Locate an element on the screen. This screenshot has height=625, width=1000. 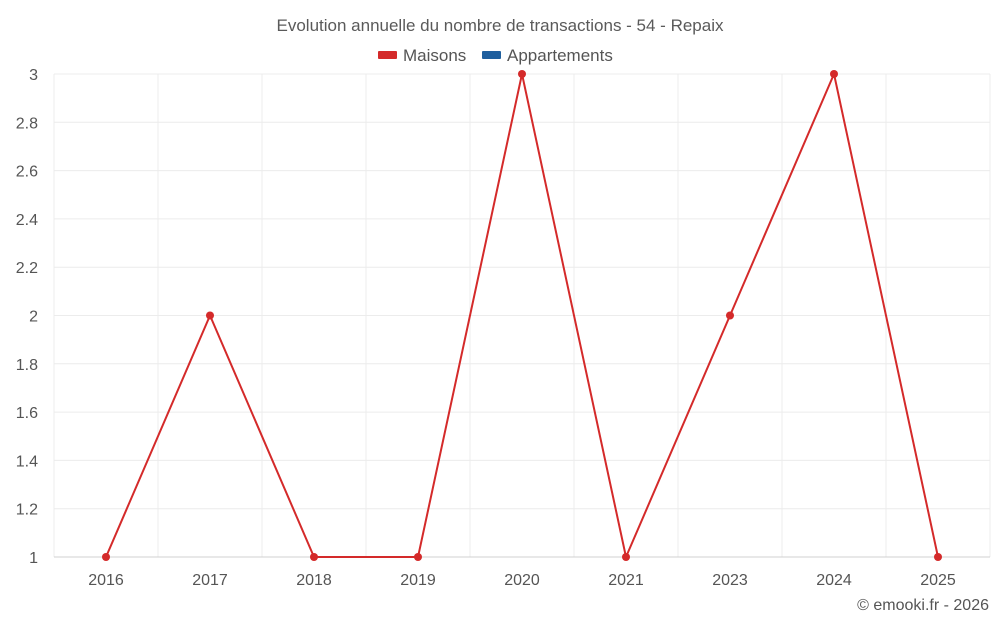
x-tick-label: 2021 is located at coordinates (626, 580).